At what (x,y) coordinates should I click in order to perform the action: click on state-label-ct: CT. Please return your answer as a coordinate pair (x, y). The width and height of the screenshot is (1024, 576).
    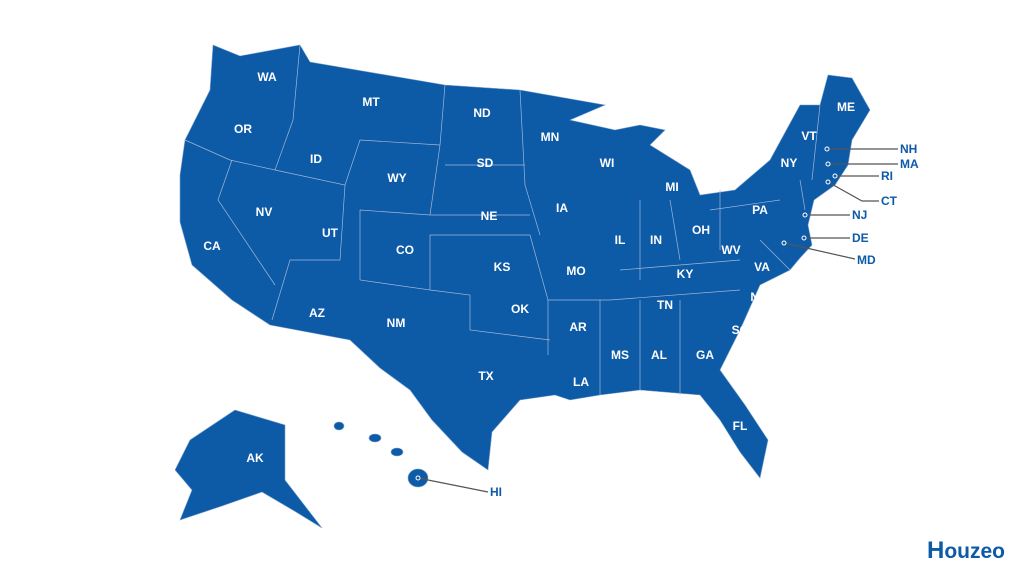
    Looking at the image, I should click on (889, 201).